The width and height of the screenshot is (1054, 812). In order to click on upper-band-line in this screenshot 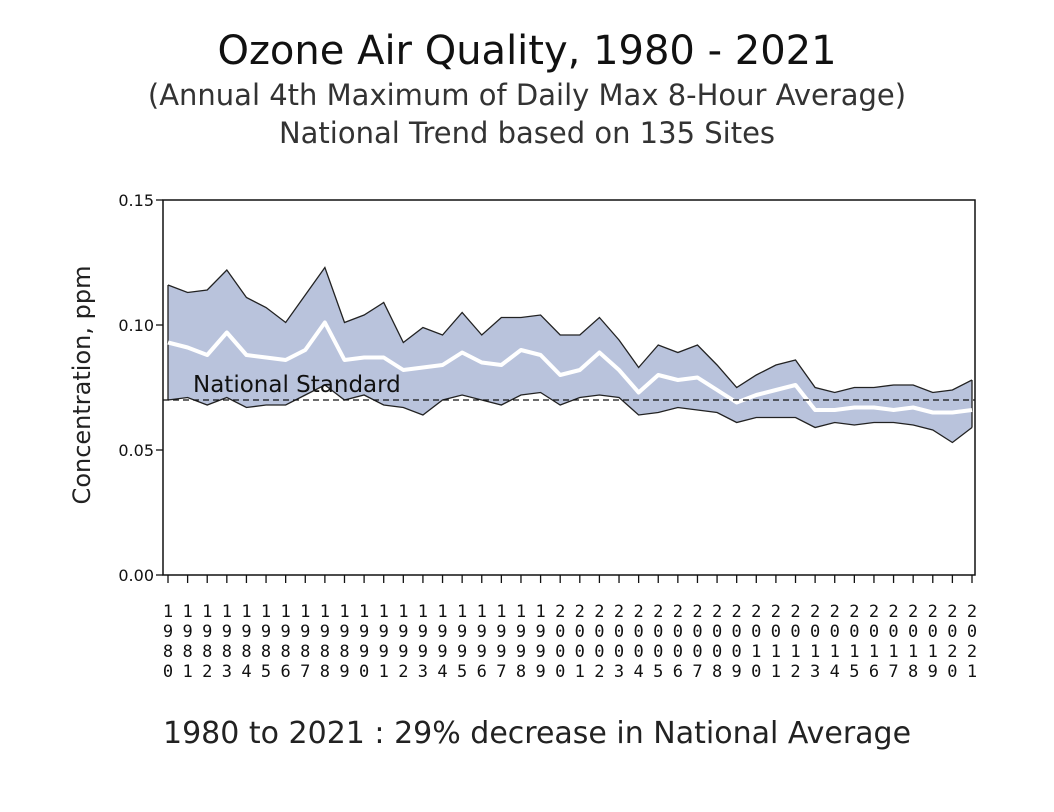, I will do `click(570, 330)`.